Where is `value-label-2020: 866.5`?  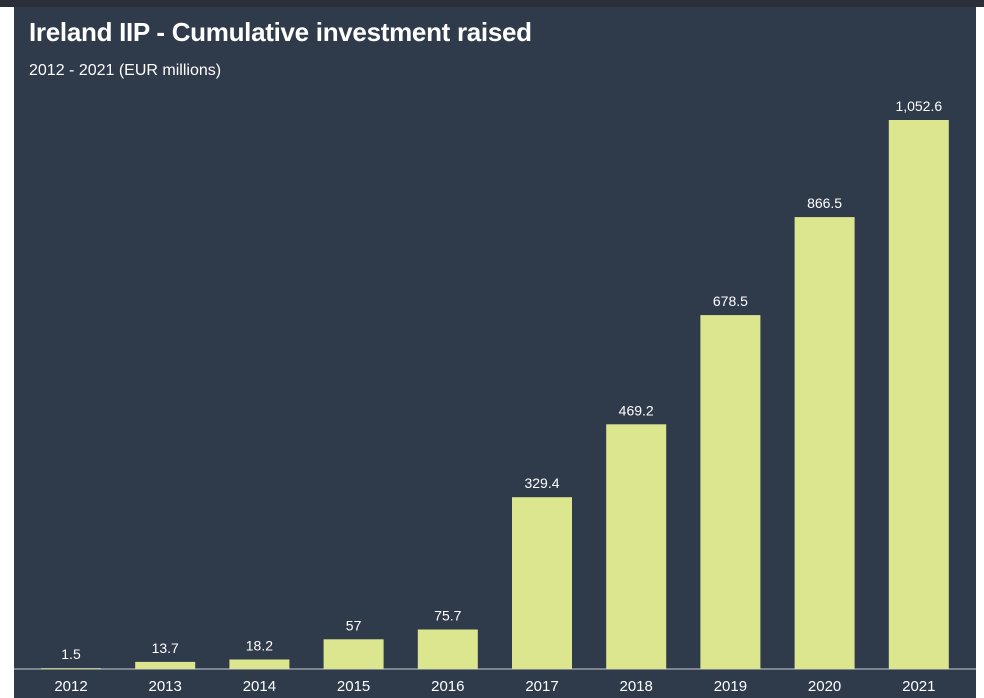 value-label-2020: 866.5 is located at coordinates (824, 203).